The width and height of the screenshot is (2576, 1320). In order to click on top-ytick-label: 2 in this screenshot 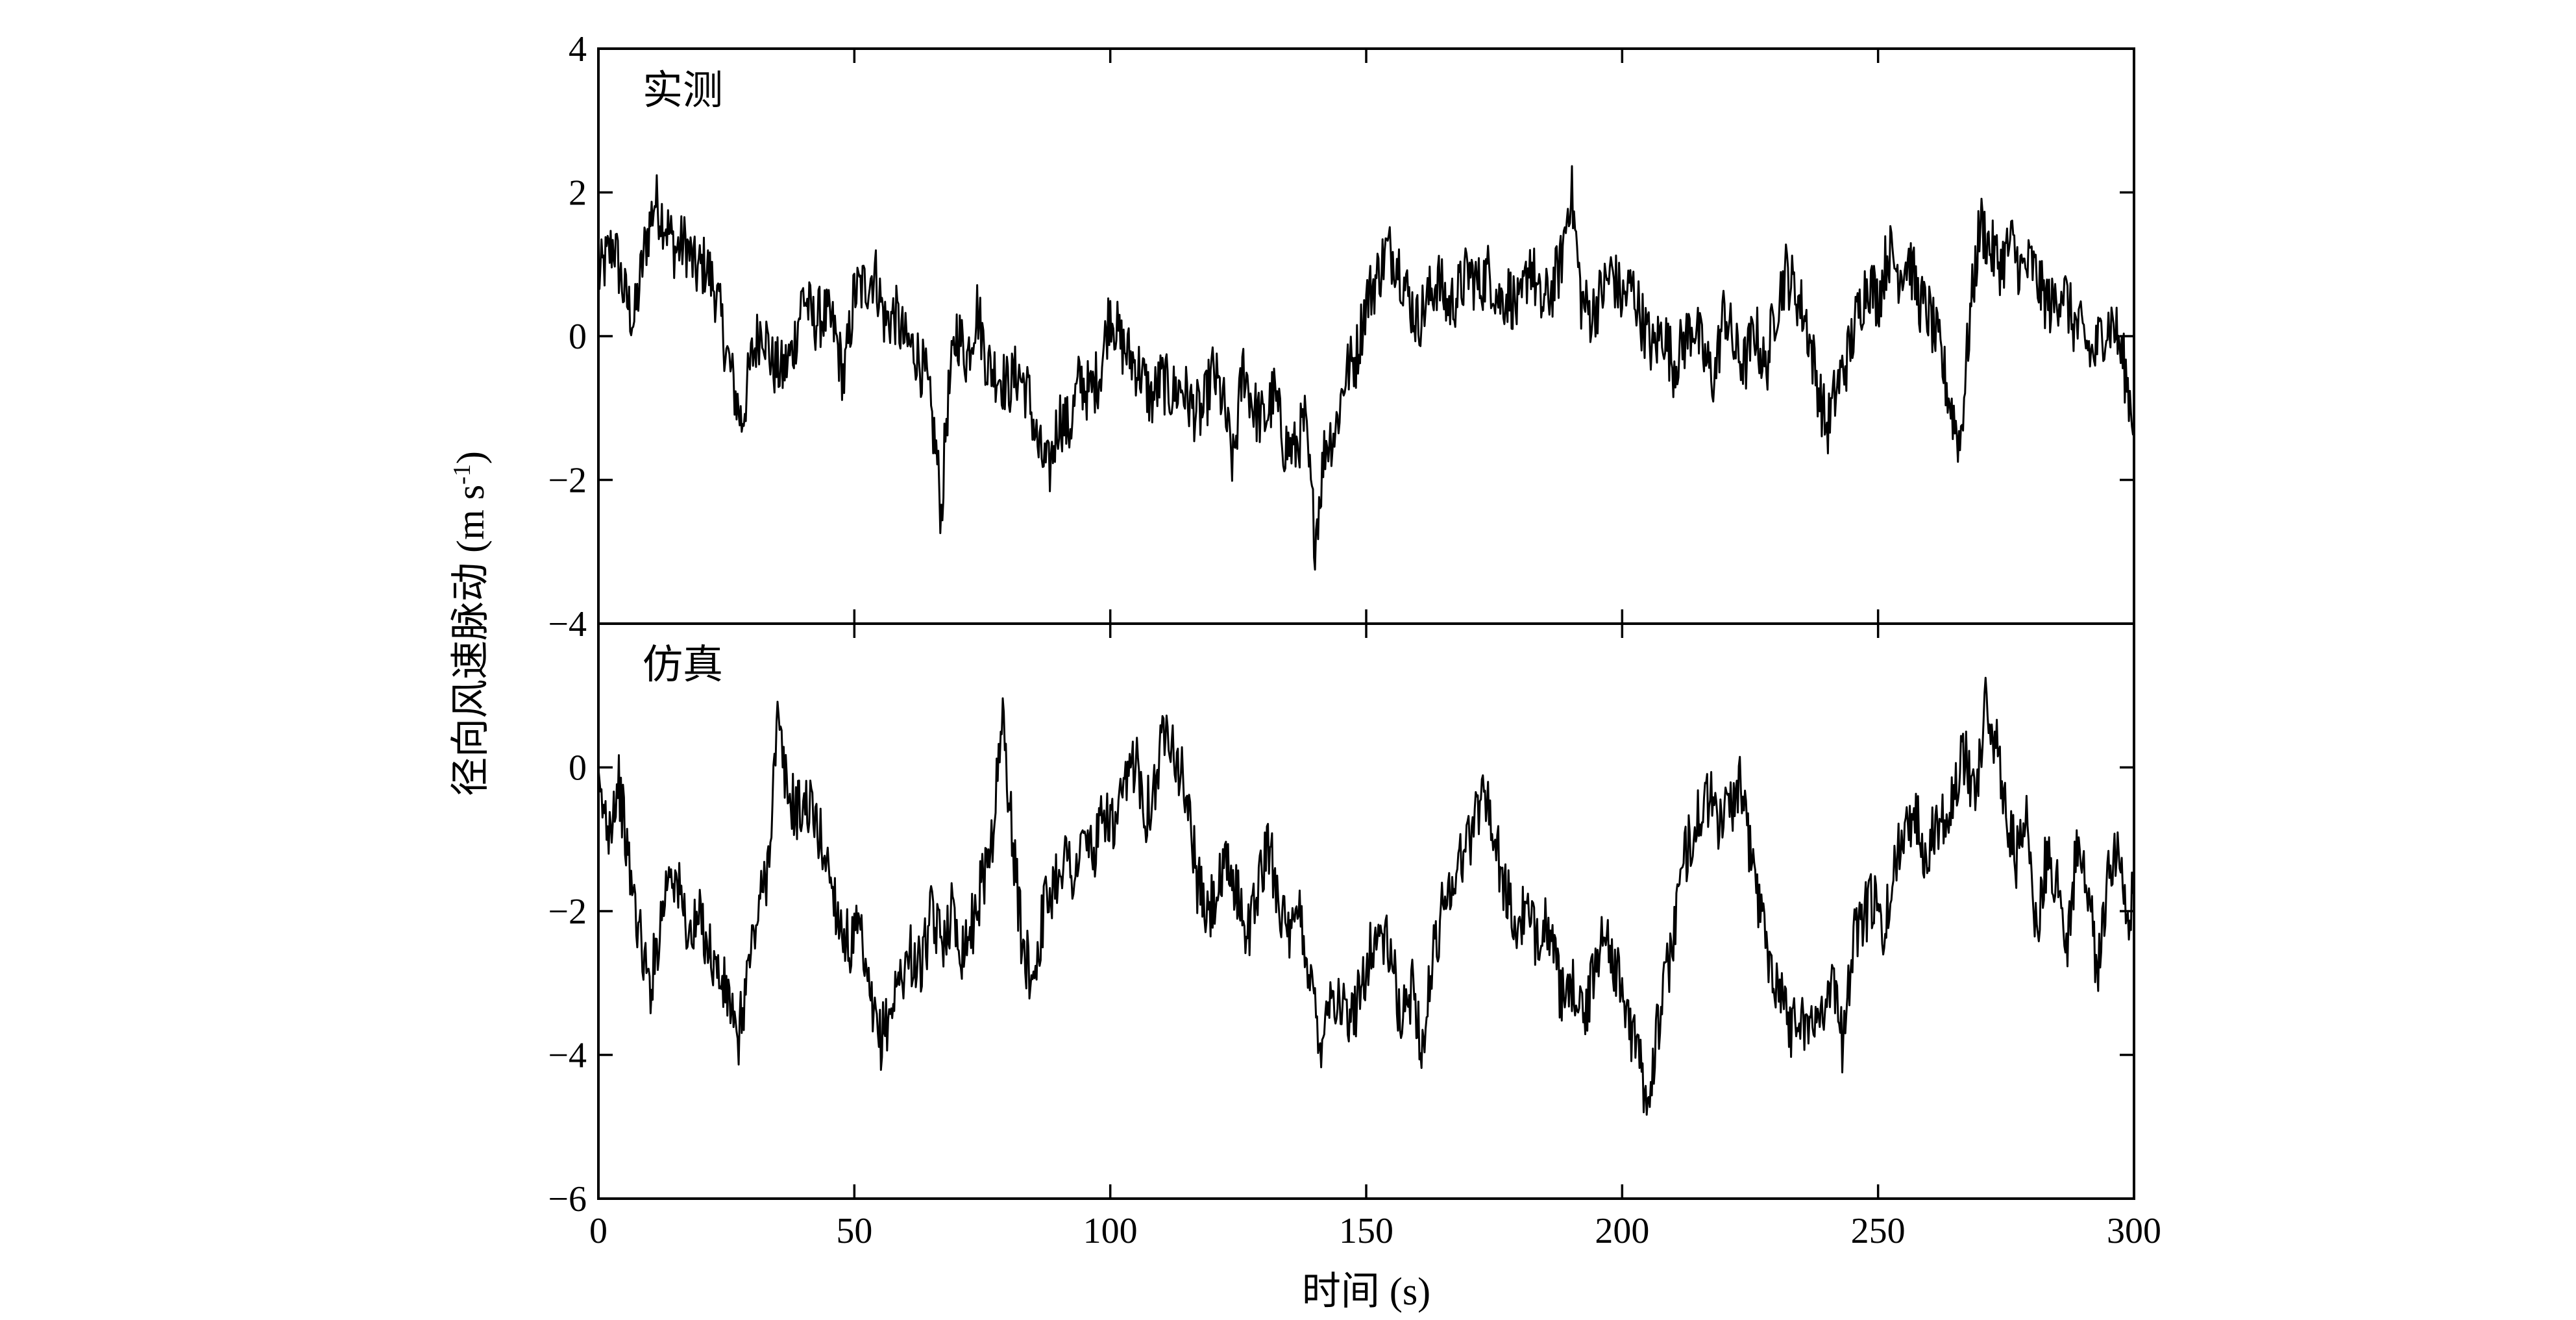, I will do `click(578, 194)`.